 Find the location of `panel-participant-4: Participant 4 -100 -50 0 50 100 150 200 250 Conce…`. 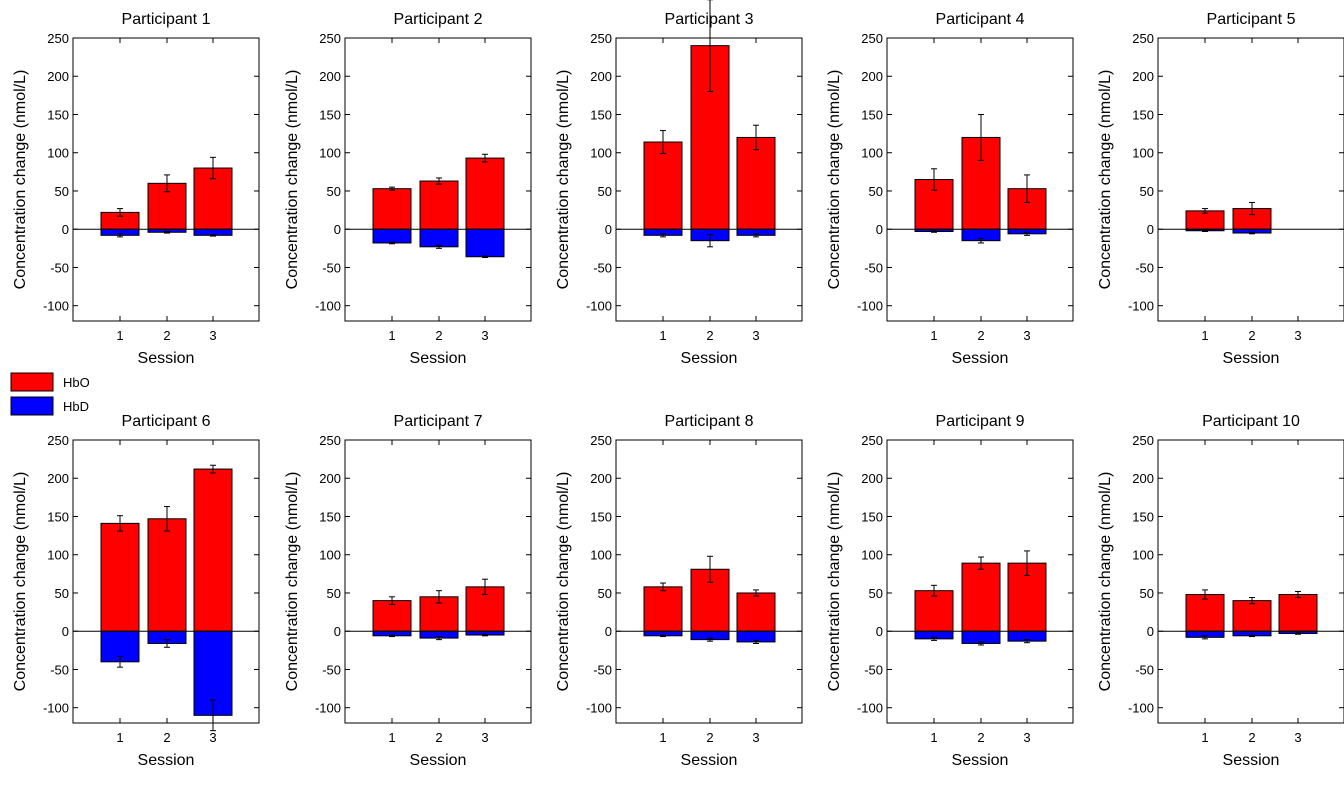

panel-participant-4: Participant 4 -100 -50 0 50 100 150 200 250 Conce… is located at coordinates (950, 189).